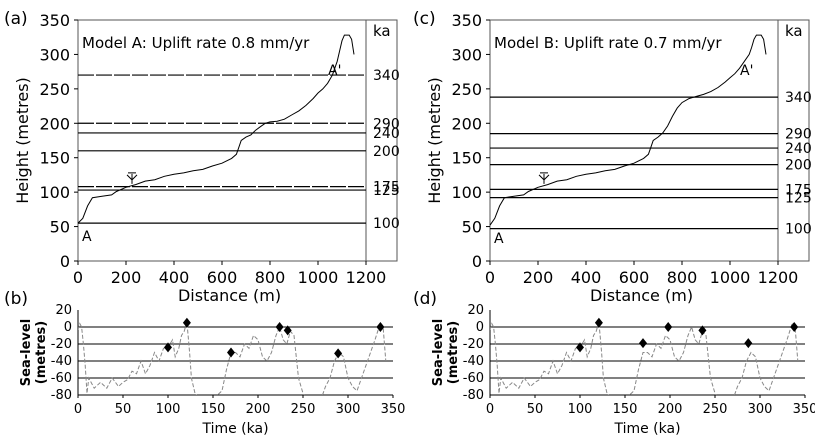 The height and width of the screenshot is (440, 815). What do you see at coordinates (174, 277) in the screenshot?
I see `x-tick-label: 400` at bounding box center [174, 277].